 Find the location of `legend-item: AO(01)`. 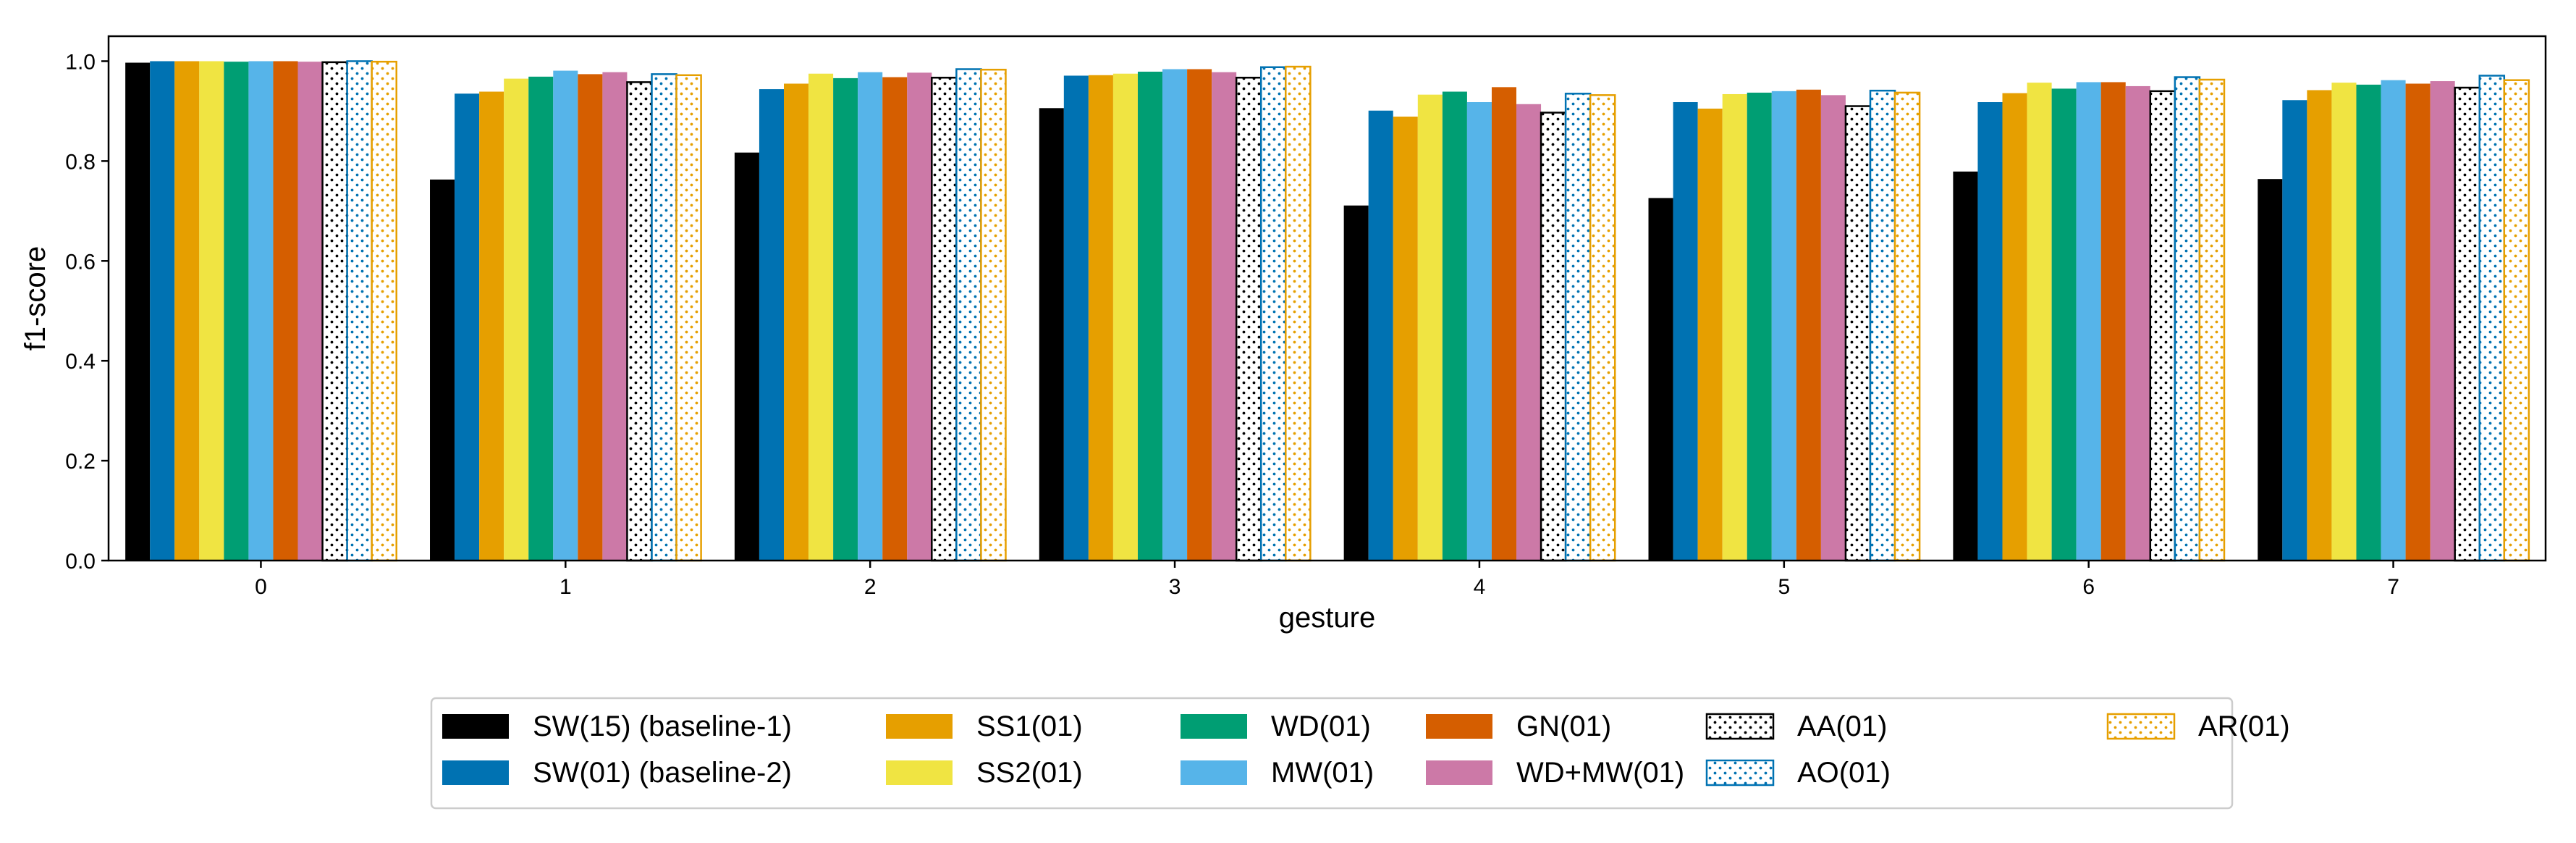

legend-item: AO(01) is located at coordinates (1798, 773).